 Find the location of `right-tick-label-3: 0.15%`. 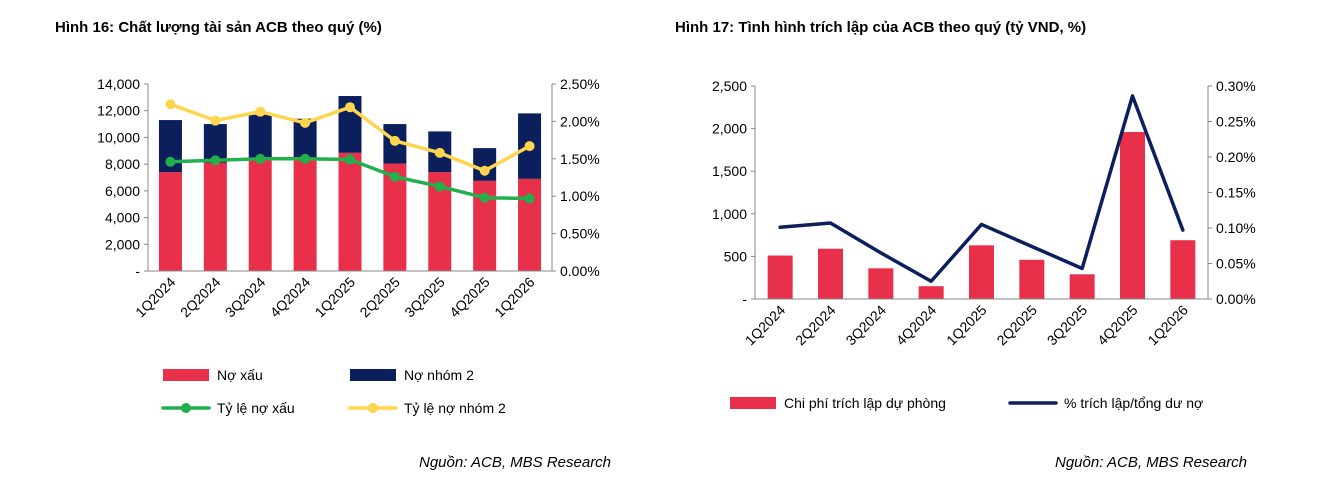

right-tick-label-3: 0.15% is located at coordinates (1236, 193).